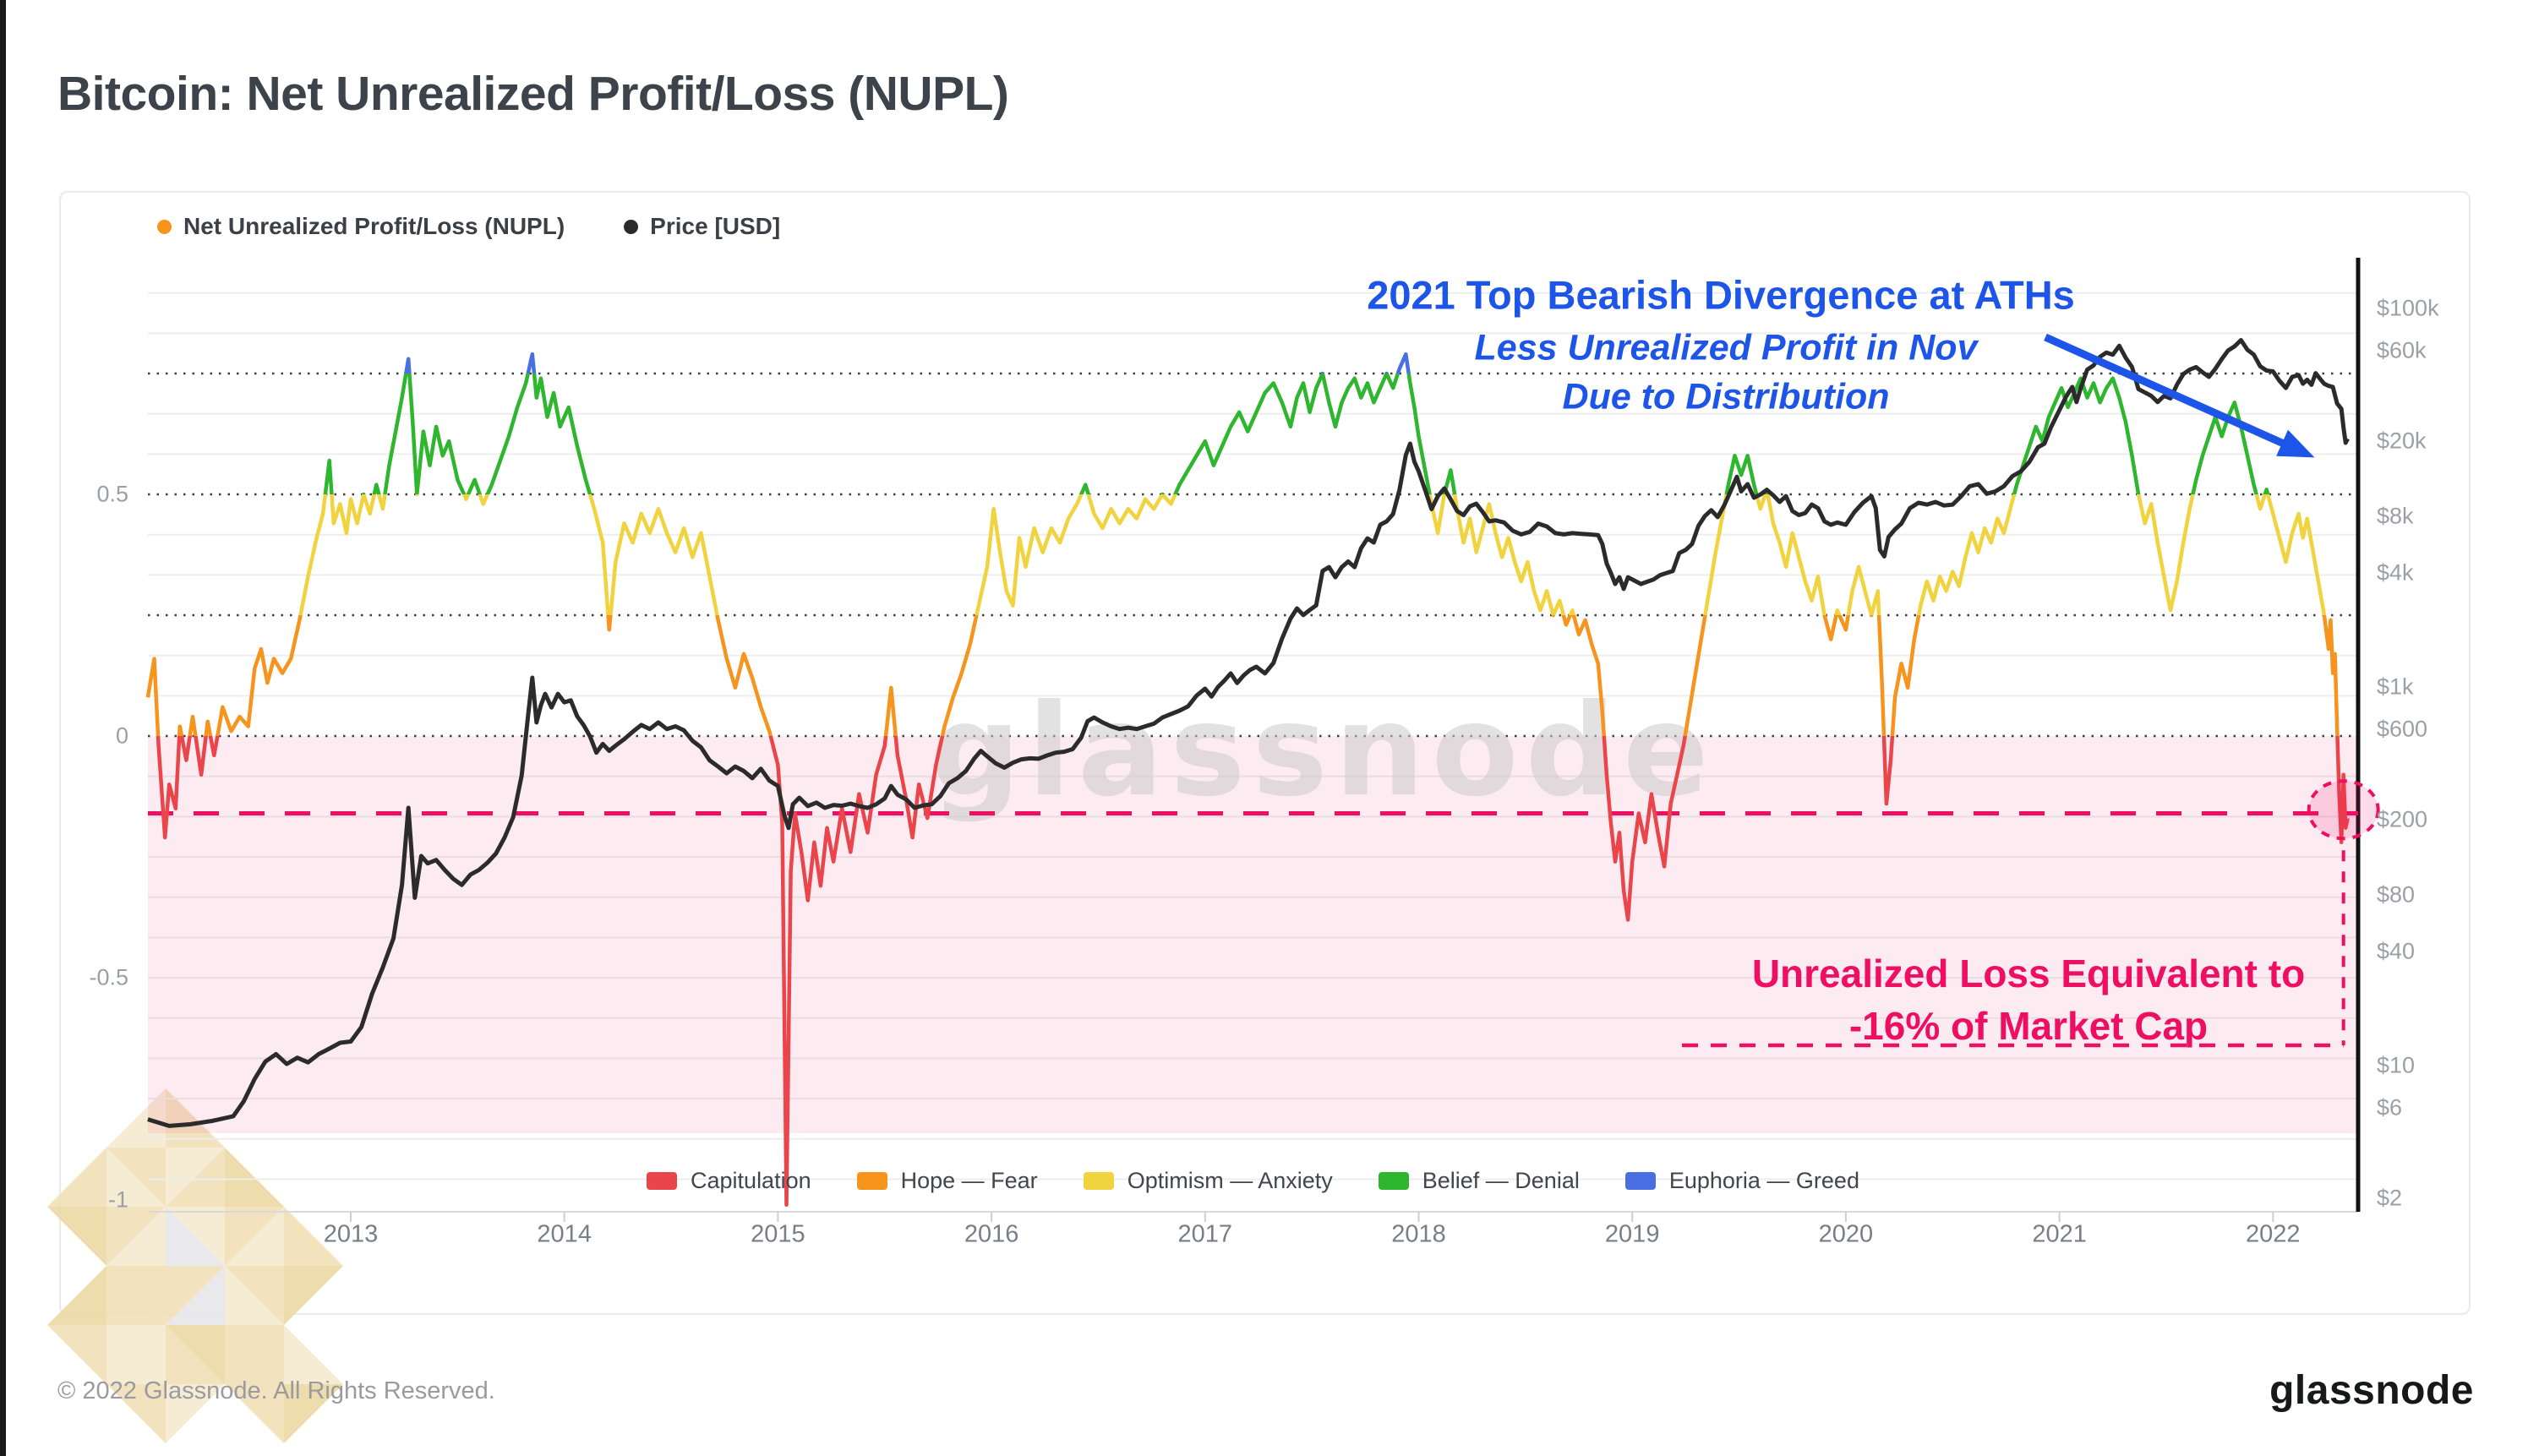 This screenshot has height=1456, width=2528. What do you see at coordinates (751, 1180) in the screenshot?
I see `band-legend-label: Capitulation` at bounding box center [751, 1180].